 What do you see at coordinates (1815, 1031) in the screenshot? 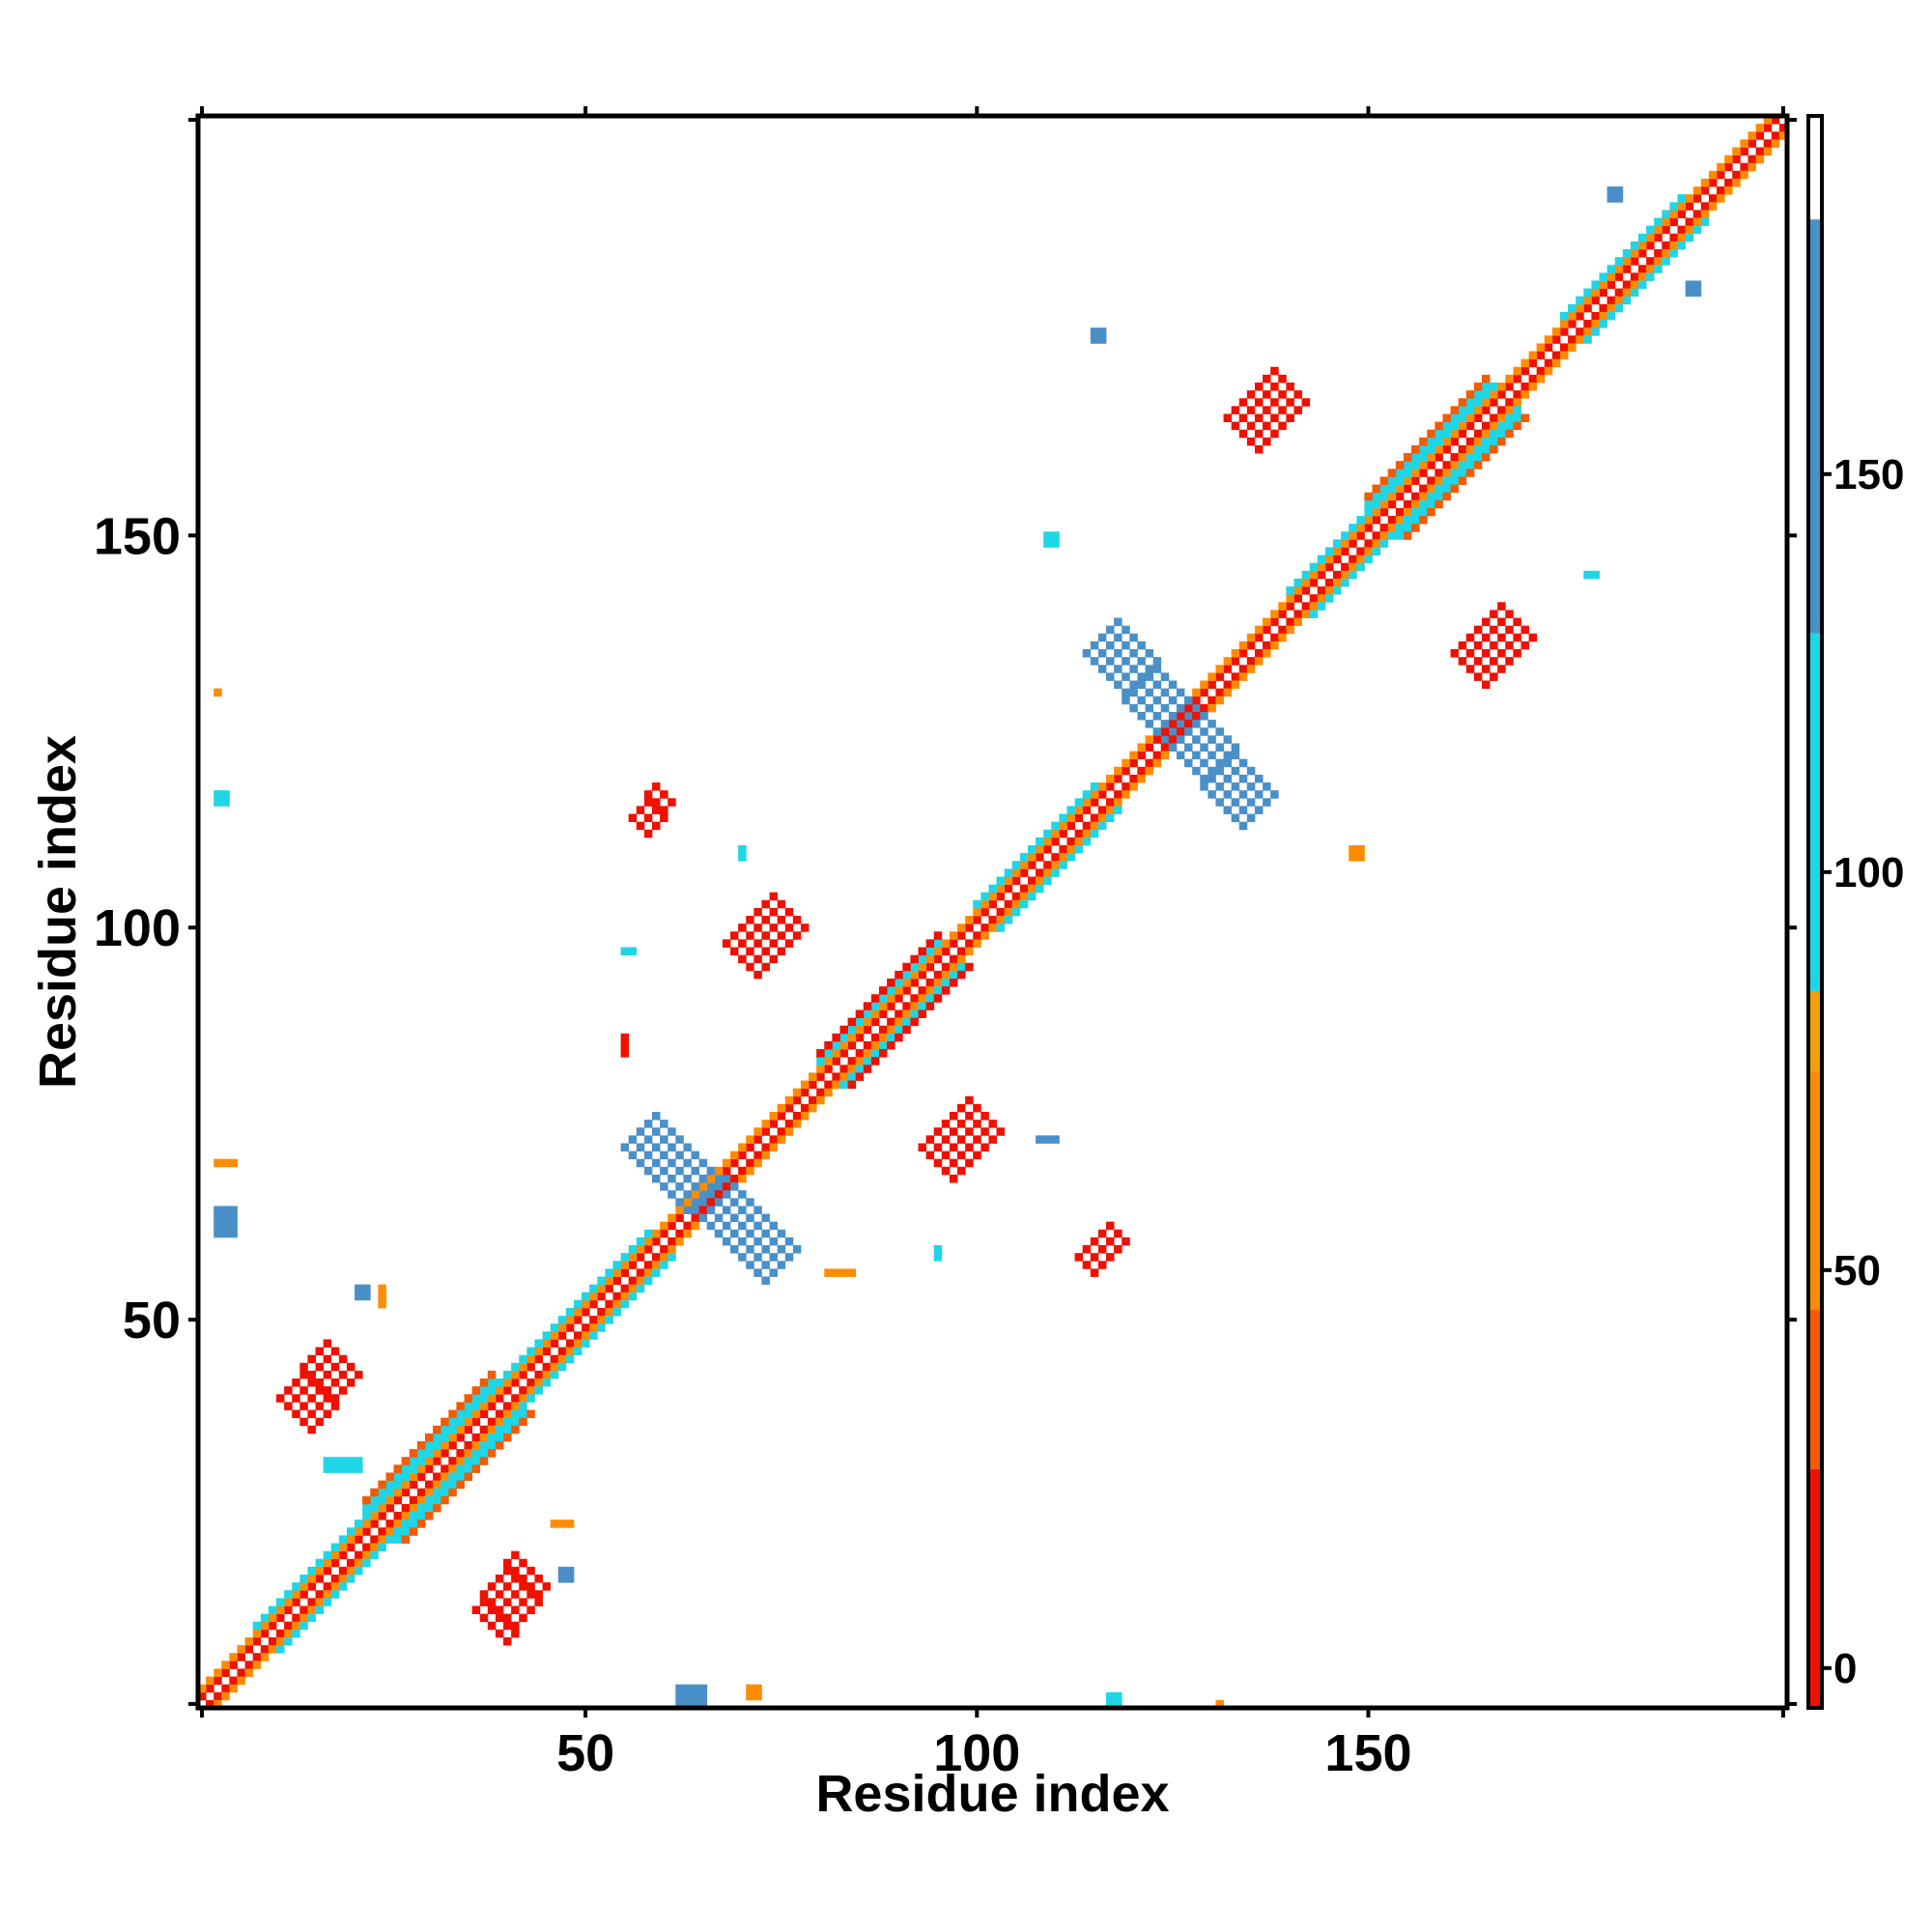
I see `colorbar-band` at bounding box center [1815, 1031].